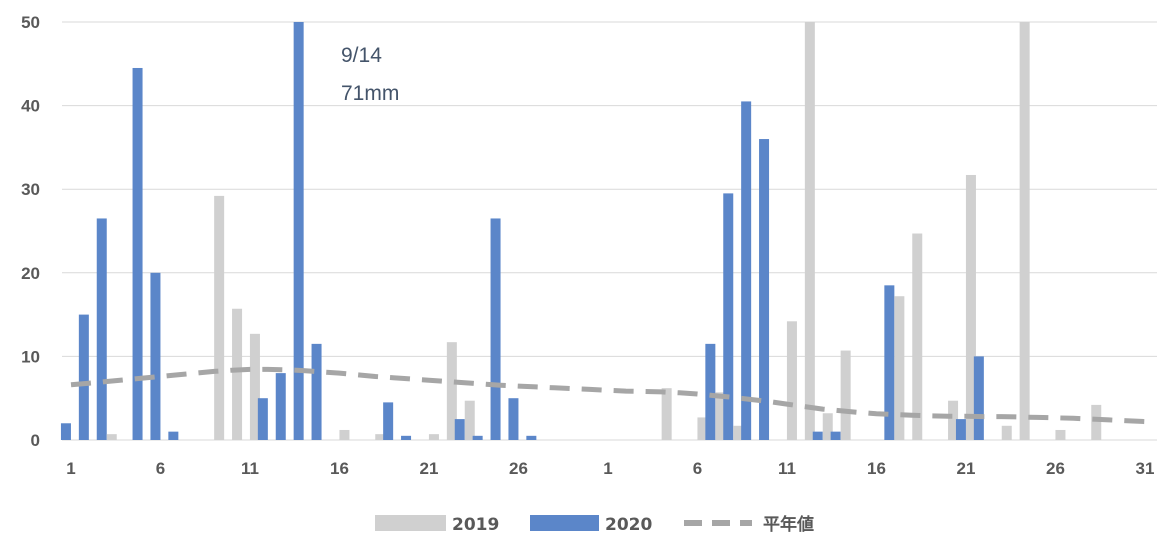  Describe the element at coordinates (361, 55) in the screenshot. I see `annotation-date: 9/14` at that location.